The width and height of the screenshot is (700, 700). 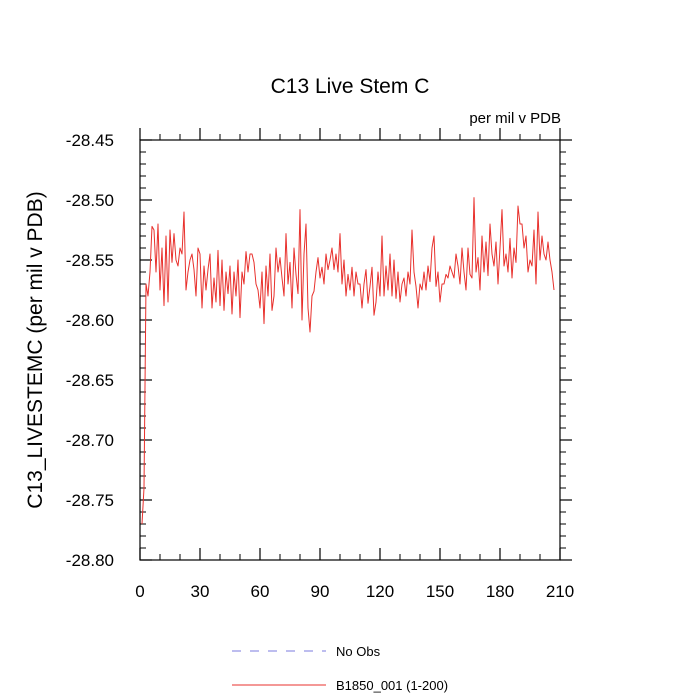 What do you see at coordinates (515, 118) in the screenshot?
I see `chart-units: per mil v PDB` at bounding box center [515, 118].